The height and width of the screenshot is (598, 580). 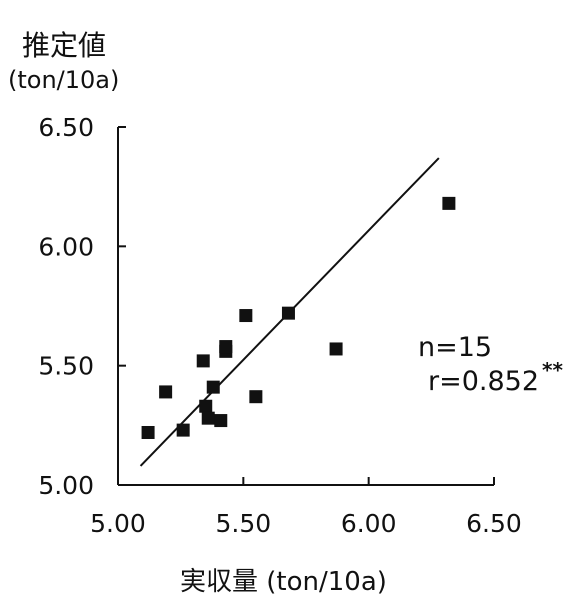 I want to click on x-tick-label: 6.50, so click(x=494, y=523).